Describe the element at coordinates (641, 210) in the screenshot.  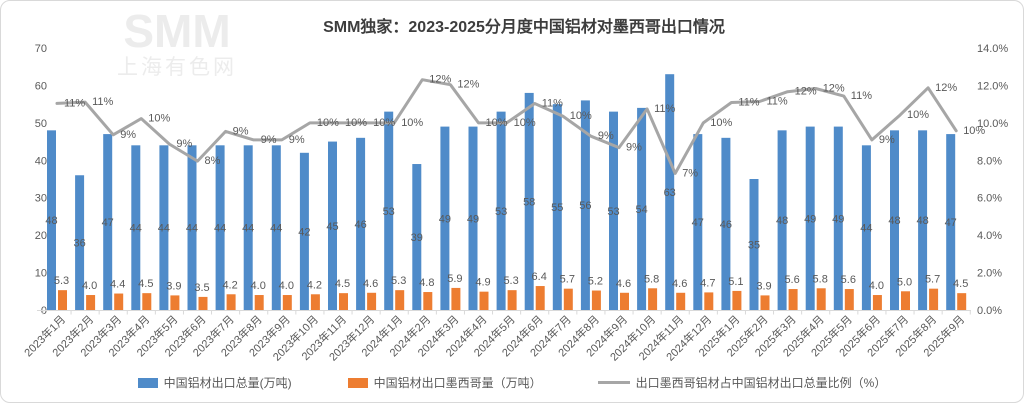
I see `bar-total-label: 54` at that location.